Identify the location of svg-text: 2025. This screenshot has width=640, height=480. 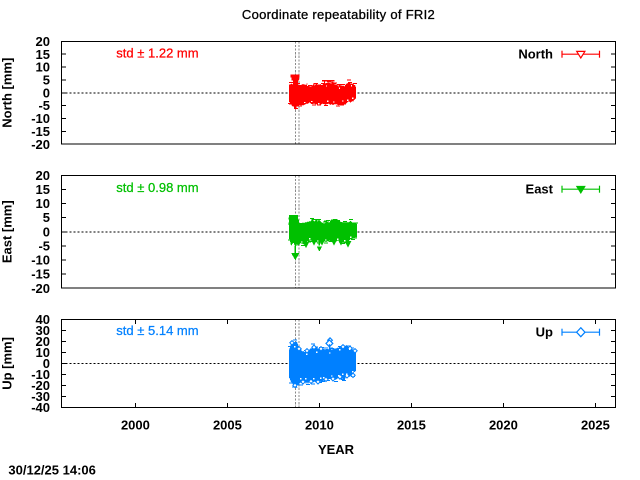
(595, 425).